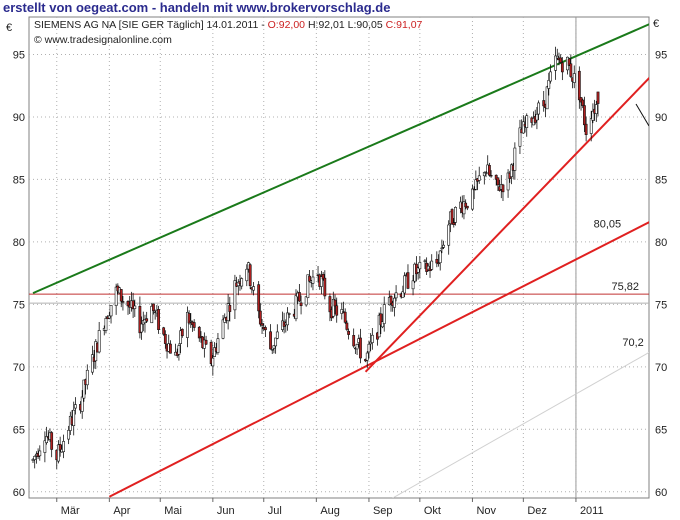 The image size is (680, 520). I want to click on x-tick-label: Okt, so click(432, 511).